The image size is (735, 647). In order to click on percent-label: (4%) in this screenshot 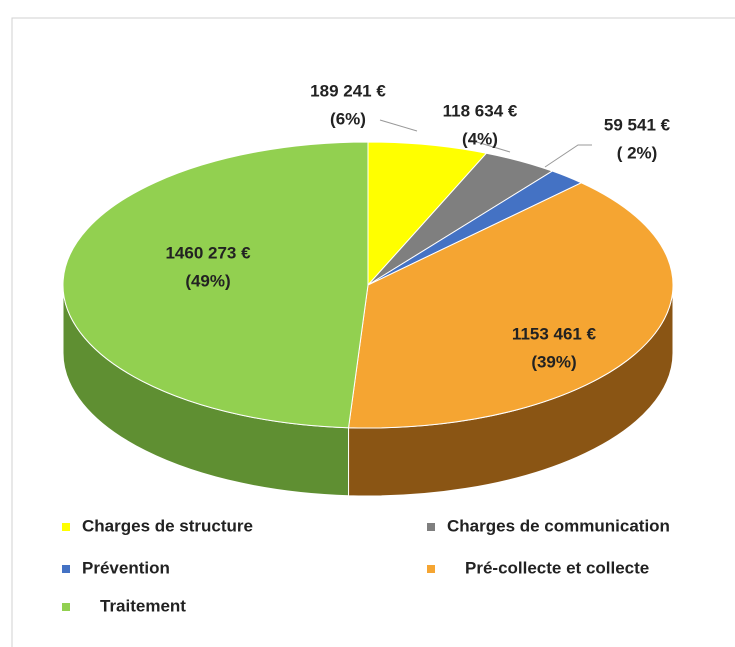, I will do `click(480, 138)`.